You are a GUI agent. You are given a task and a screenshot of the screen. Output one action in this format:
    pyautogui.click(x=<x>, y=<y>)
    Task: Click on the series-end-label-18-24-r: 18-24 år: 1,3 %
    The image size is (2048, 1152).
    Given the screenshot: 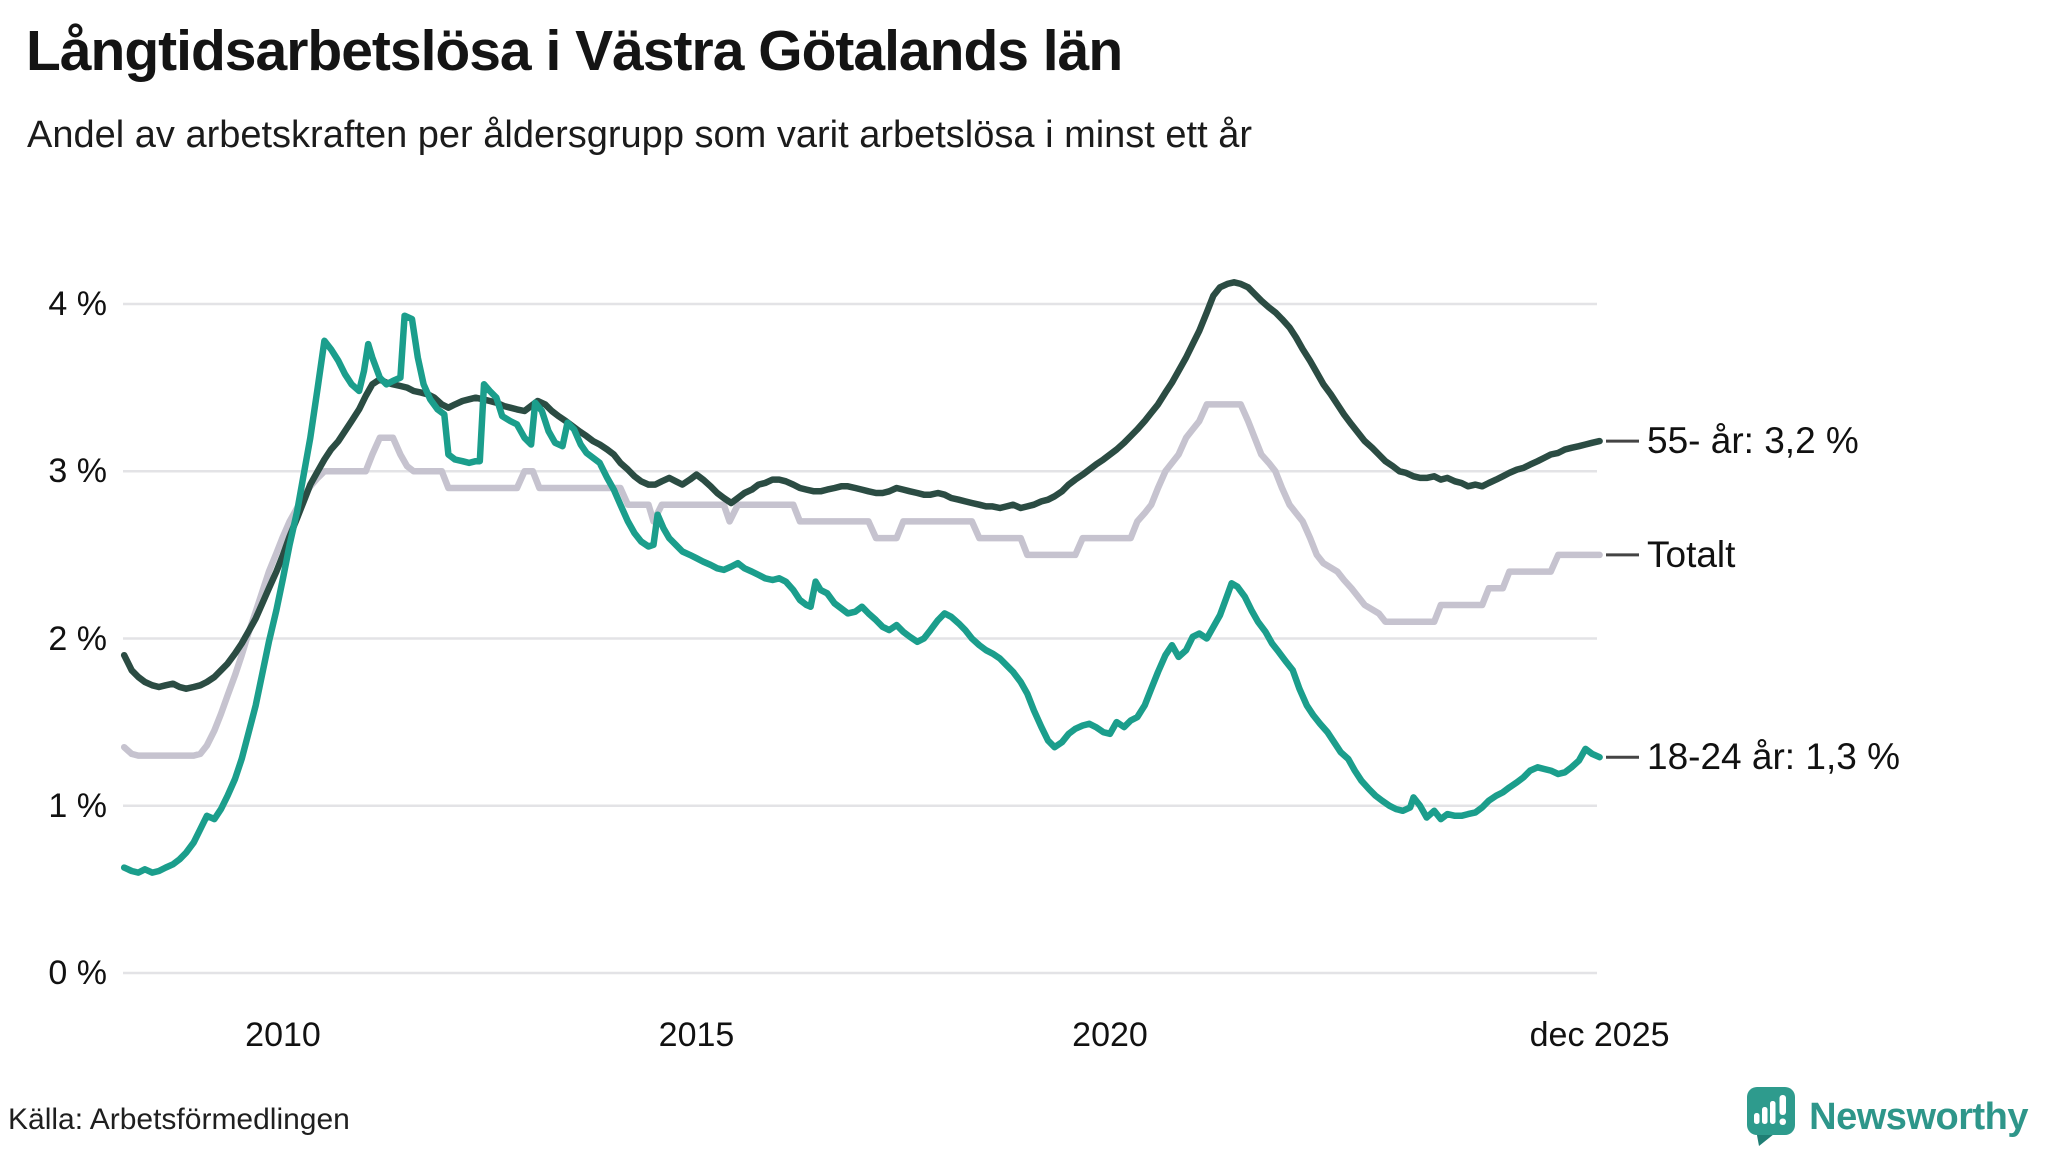 What is the action you would take?
    pyautogui.click(x=1773, y=757)
    